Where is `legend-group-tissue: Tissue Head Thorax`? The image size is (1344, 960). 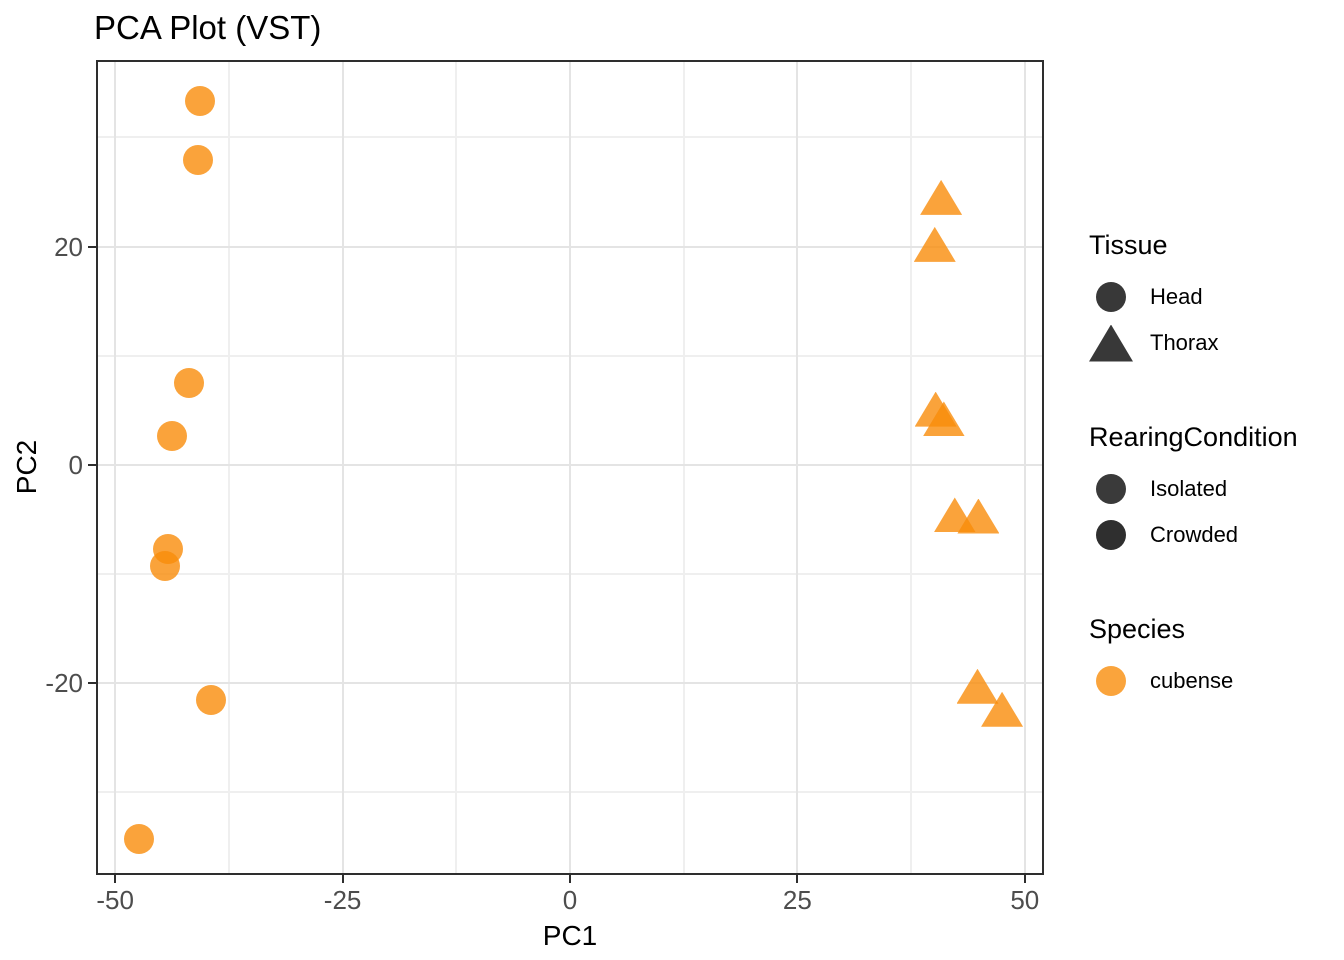 legend-group-tissue: Tissue Head Thorax is located at coordinates (1151, 297).